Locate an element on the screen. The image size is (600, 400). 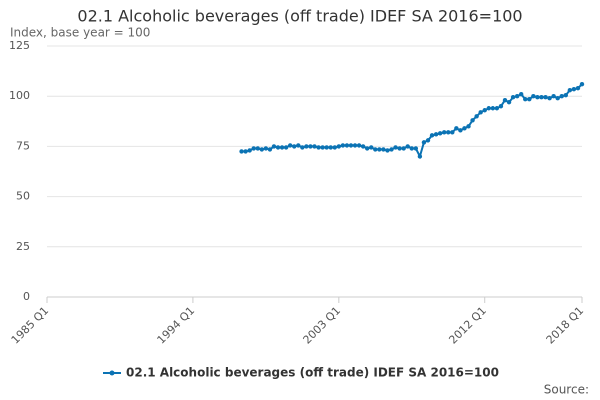
source: Source: is located at coordinates (566, 390).